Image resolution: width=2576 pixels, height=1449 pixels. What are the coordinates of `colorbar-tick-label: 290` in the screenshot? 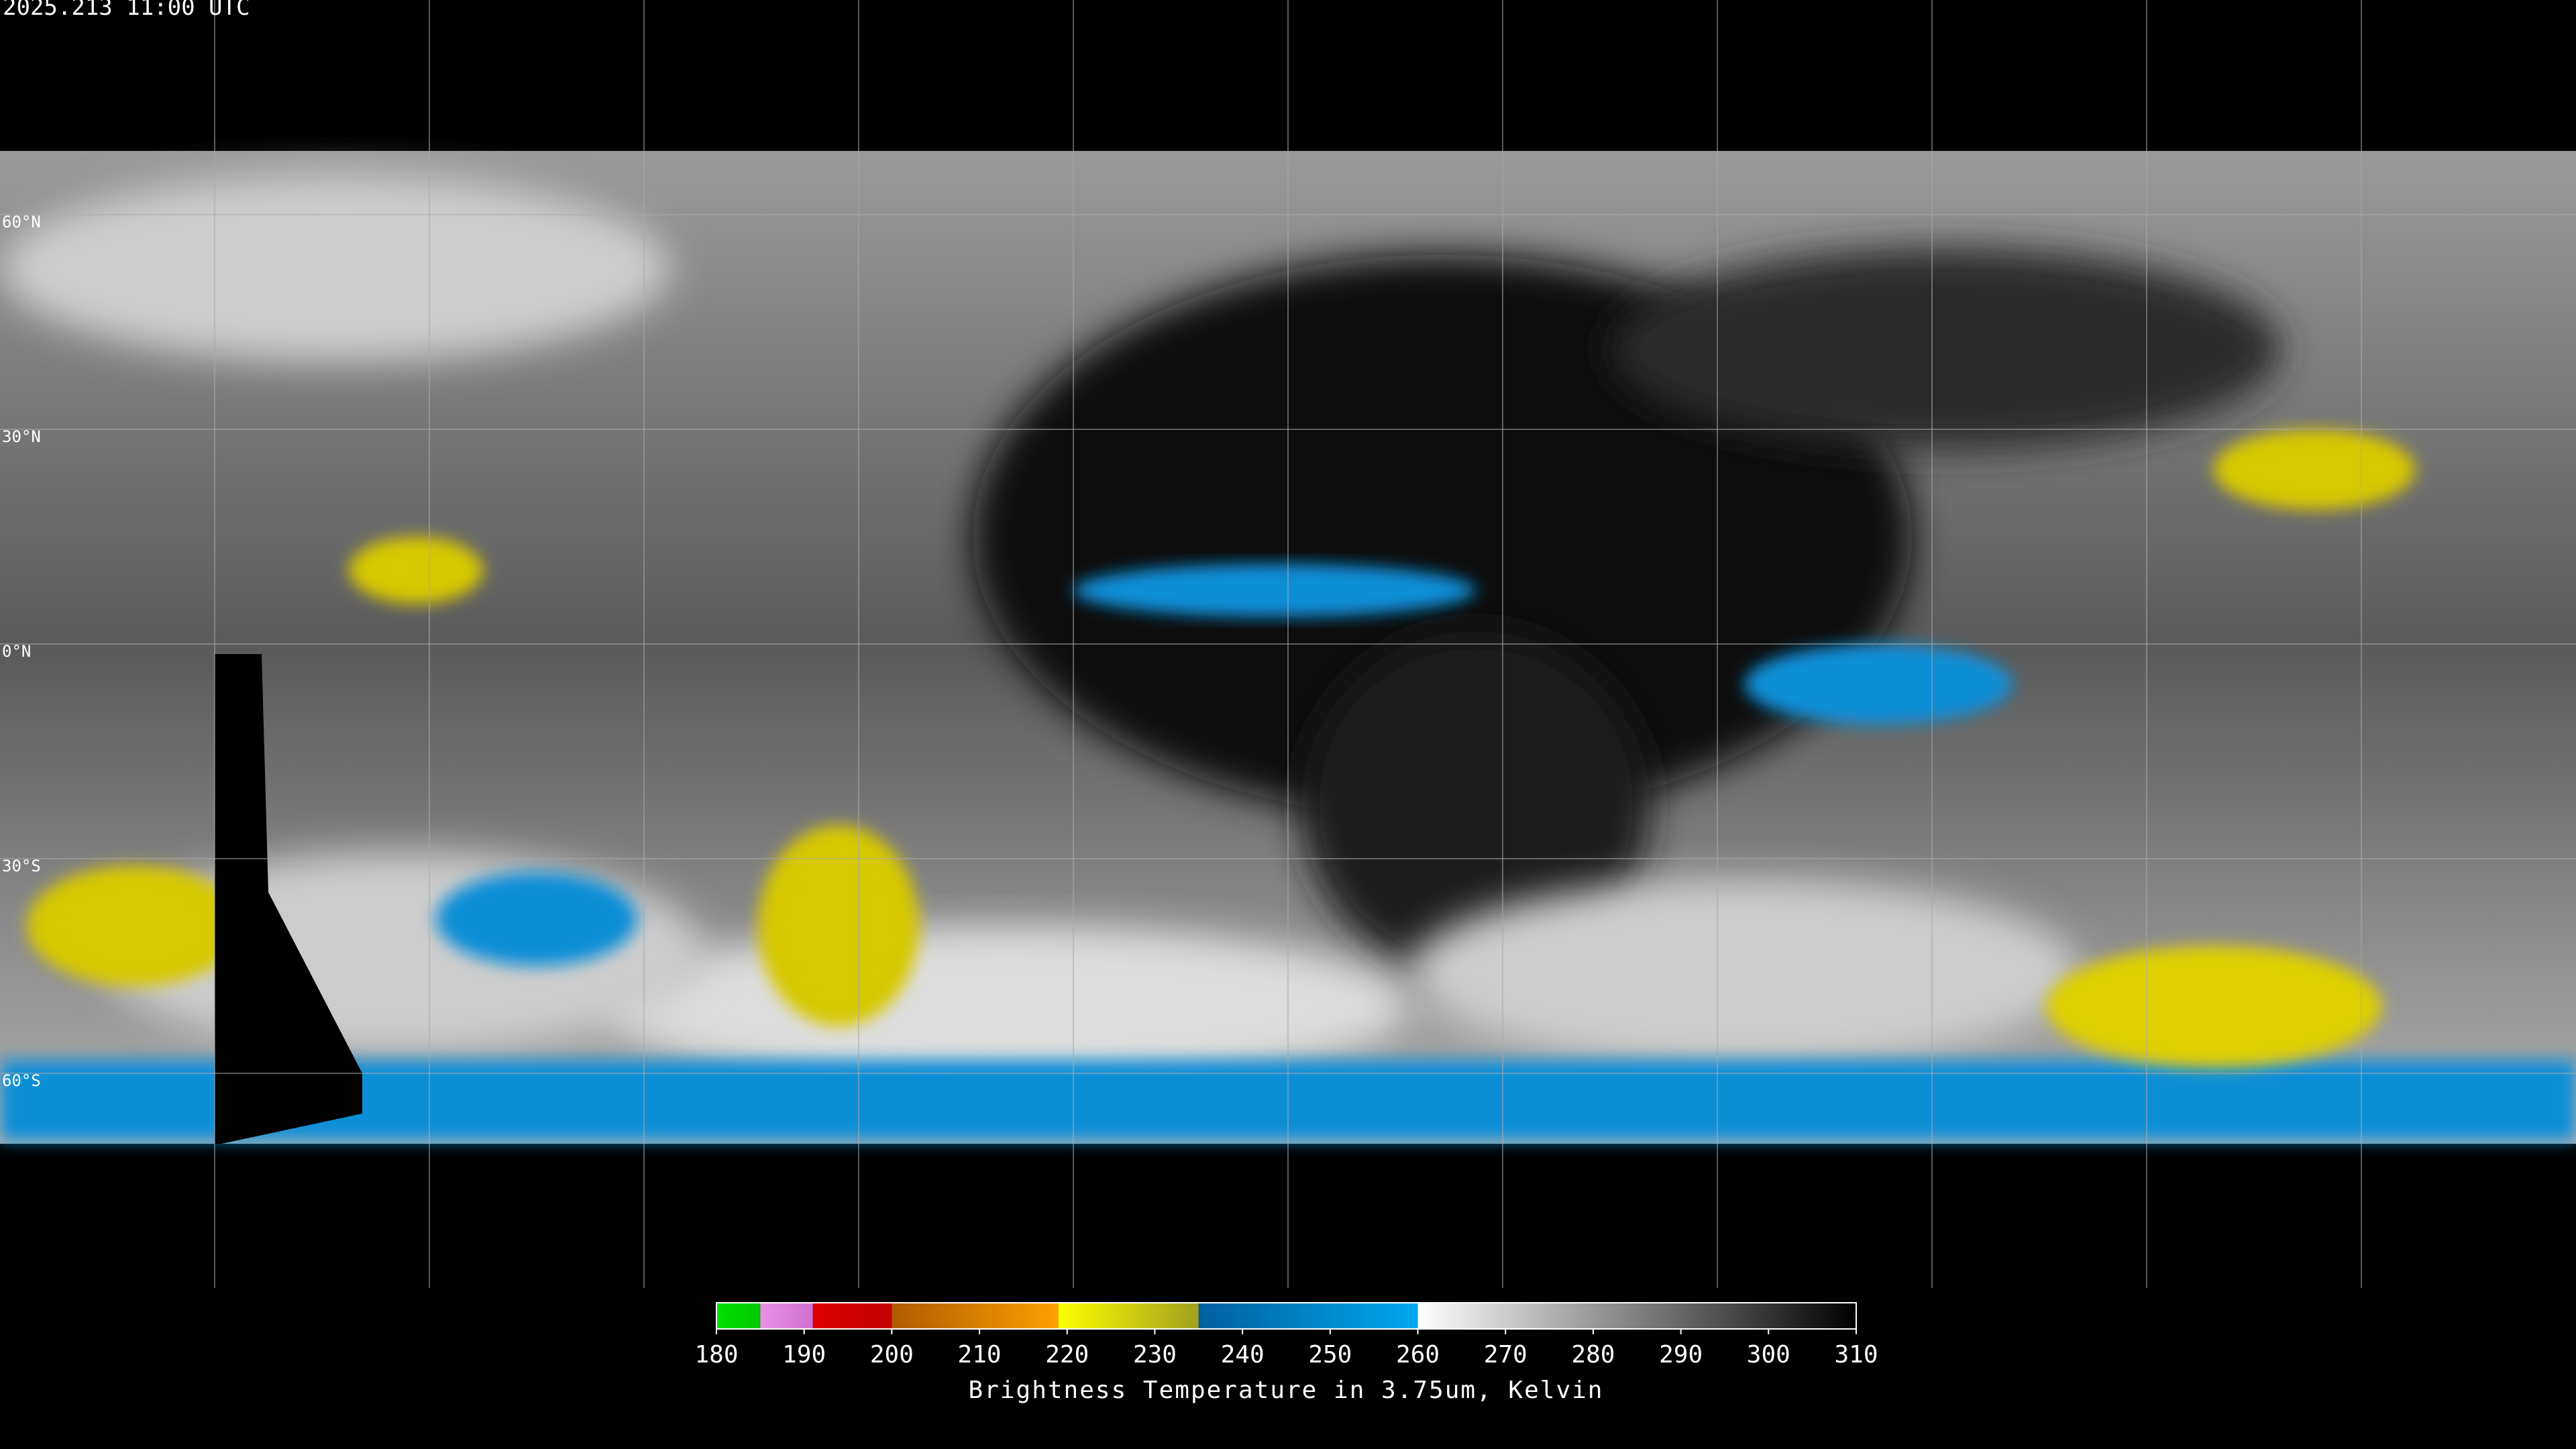 It's located at (1681, 1354).